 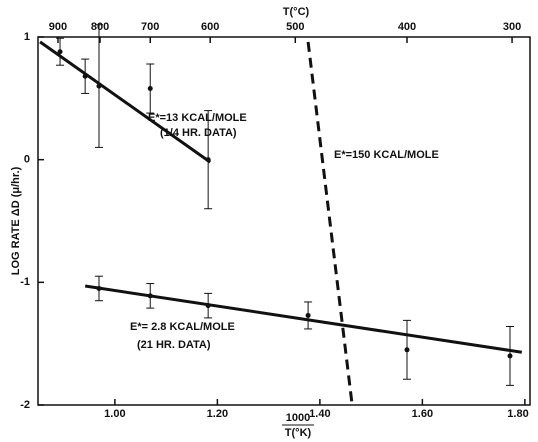 I want to click on top-tick-label: 400, so click(x=407, y=27).